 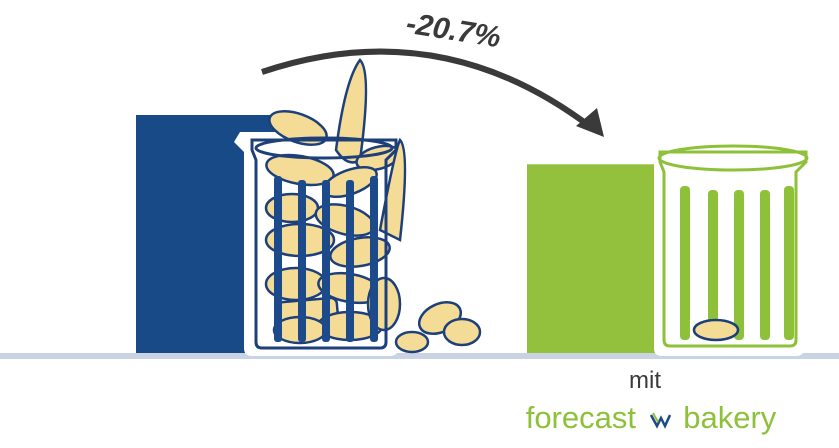 I want to click on category-label-after: mit, so click(x=645, y=380).